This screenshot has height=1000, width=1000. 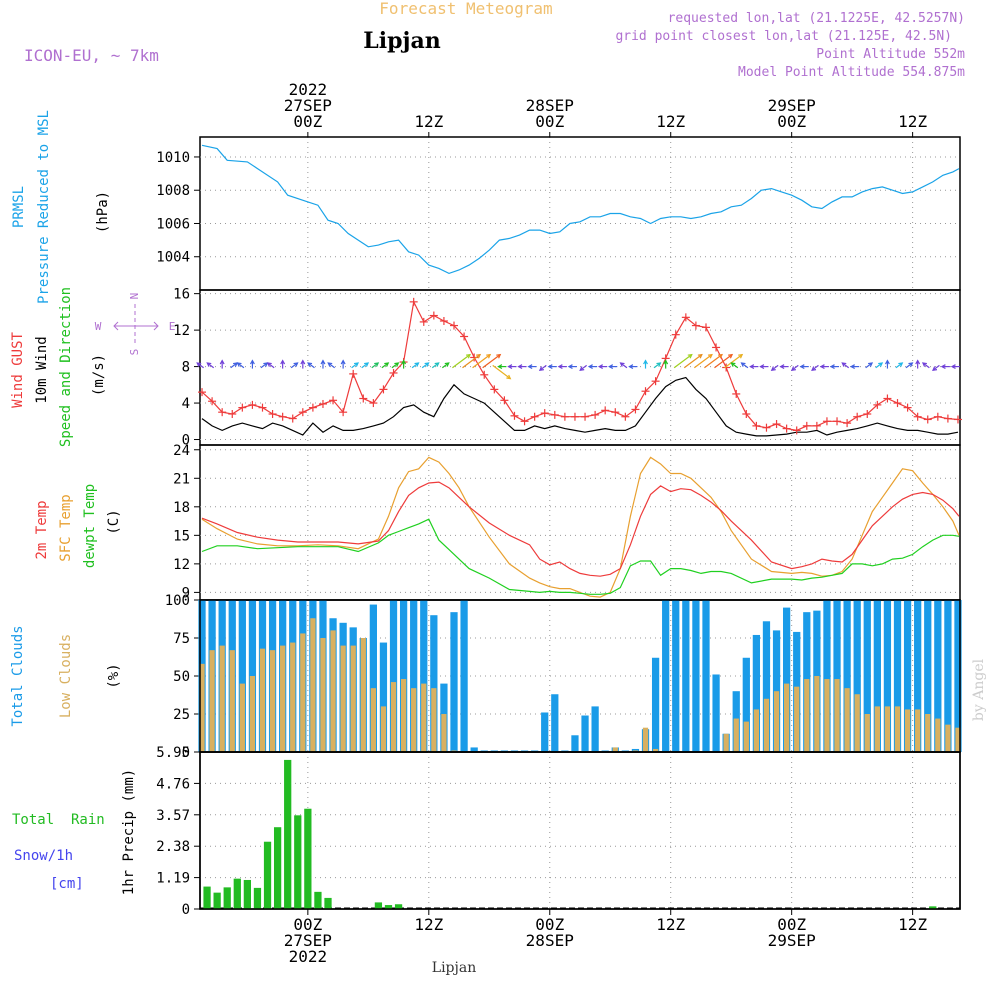 I want to click on top-time-label: 12Z, so click(x=670, y=121).